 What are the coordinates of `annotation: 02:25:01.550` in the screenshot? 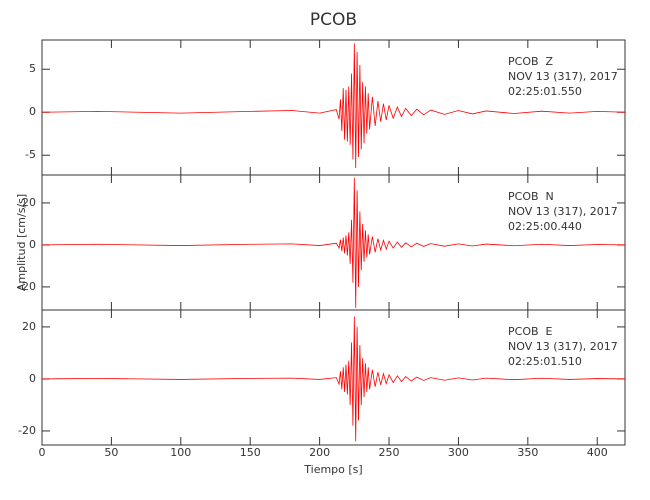 It's located at (545, 91).